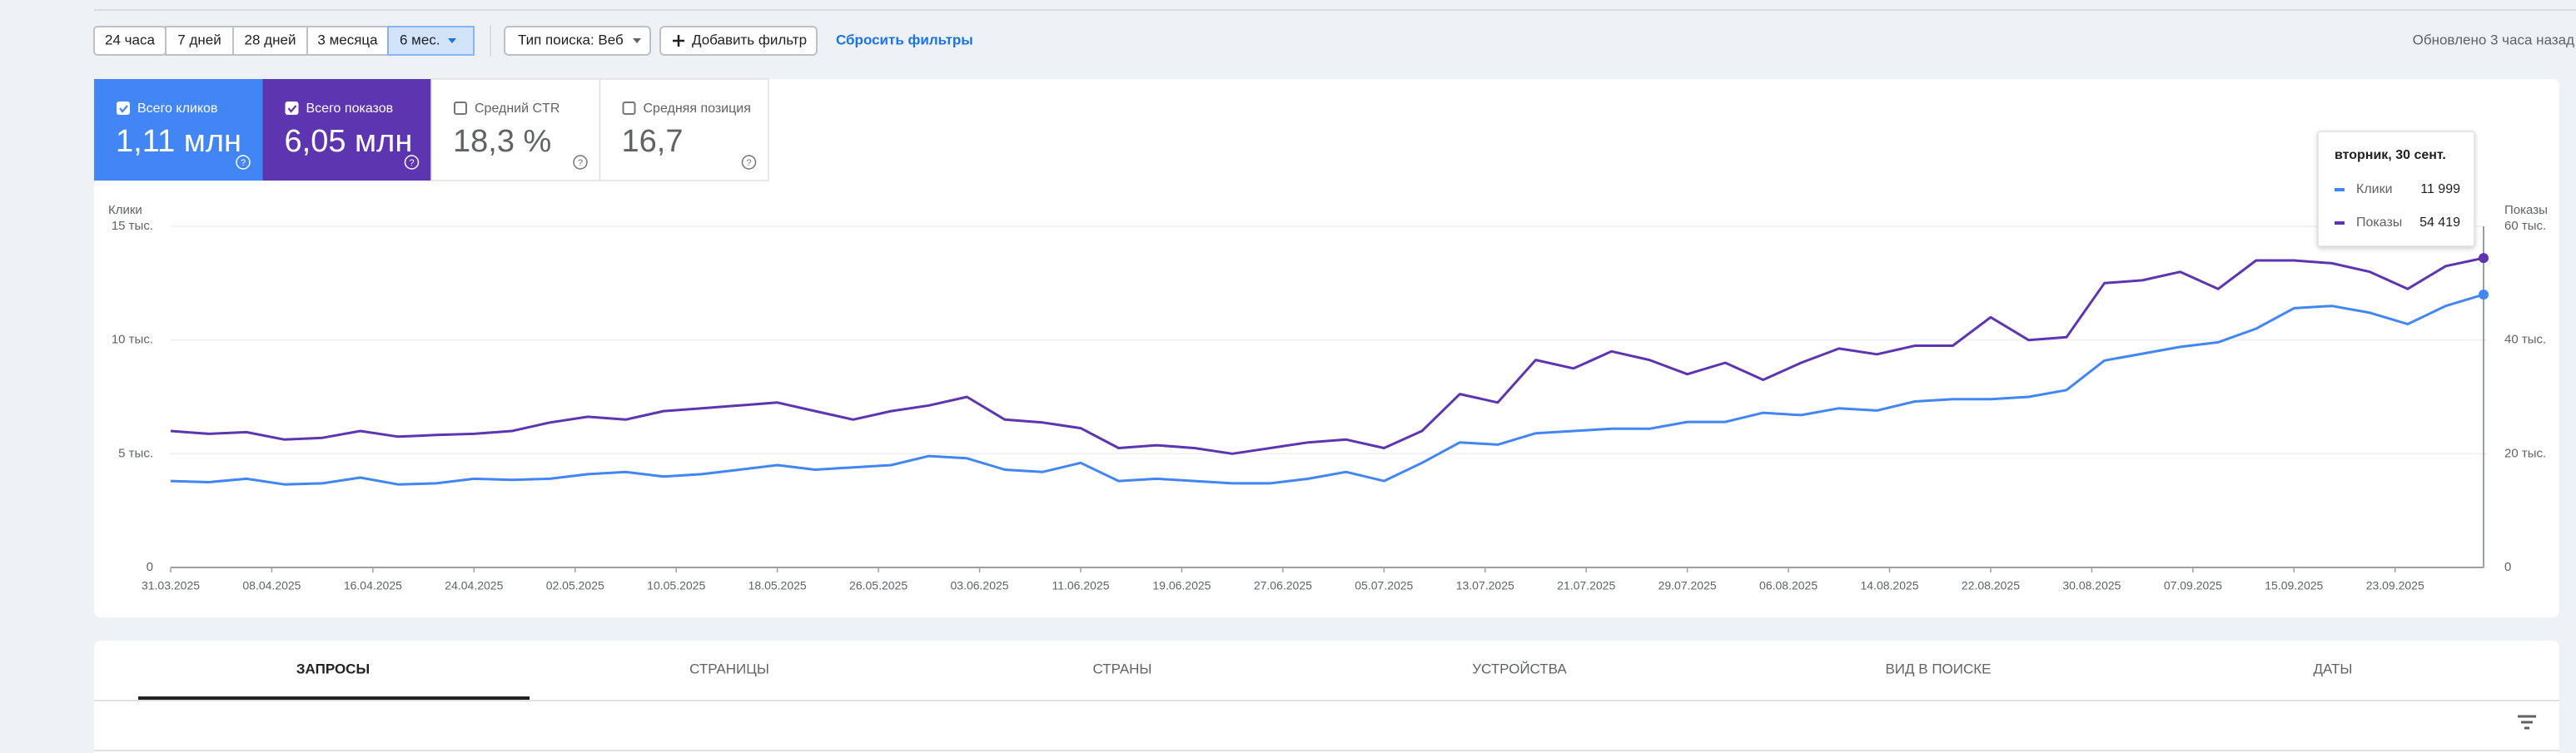 The image size is (2576, 753). What do you see at coordinates (132, 340) in the screenshot?
I see `y-tick-label: 10 тыс.` at bounding box center [132, 340].